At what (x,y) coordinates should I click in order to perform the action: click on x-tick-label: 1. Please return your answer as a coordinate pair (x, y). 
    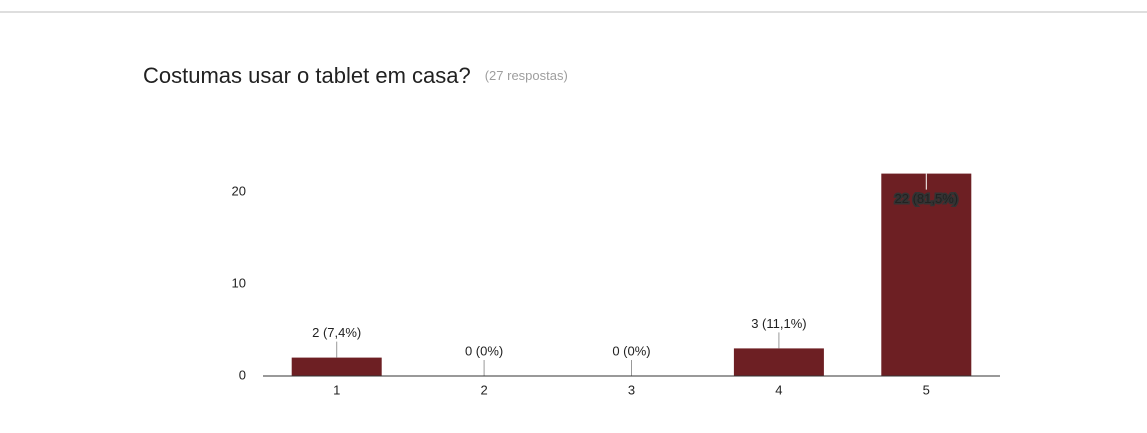
    Looking at the image, I should click on (336, 389).